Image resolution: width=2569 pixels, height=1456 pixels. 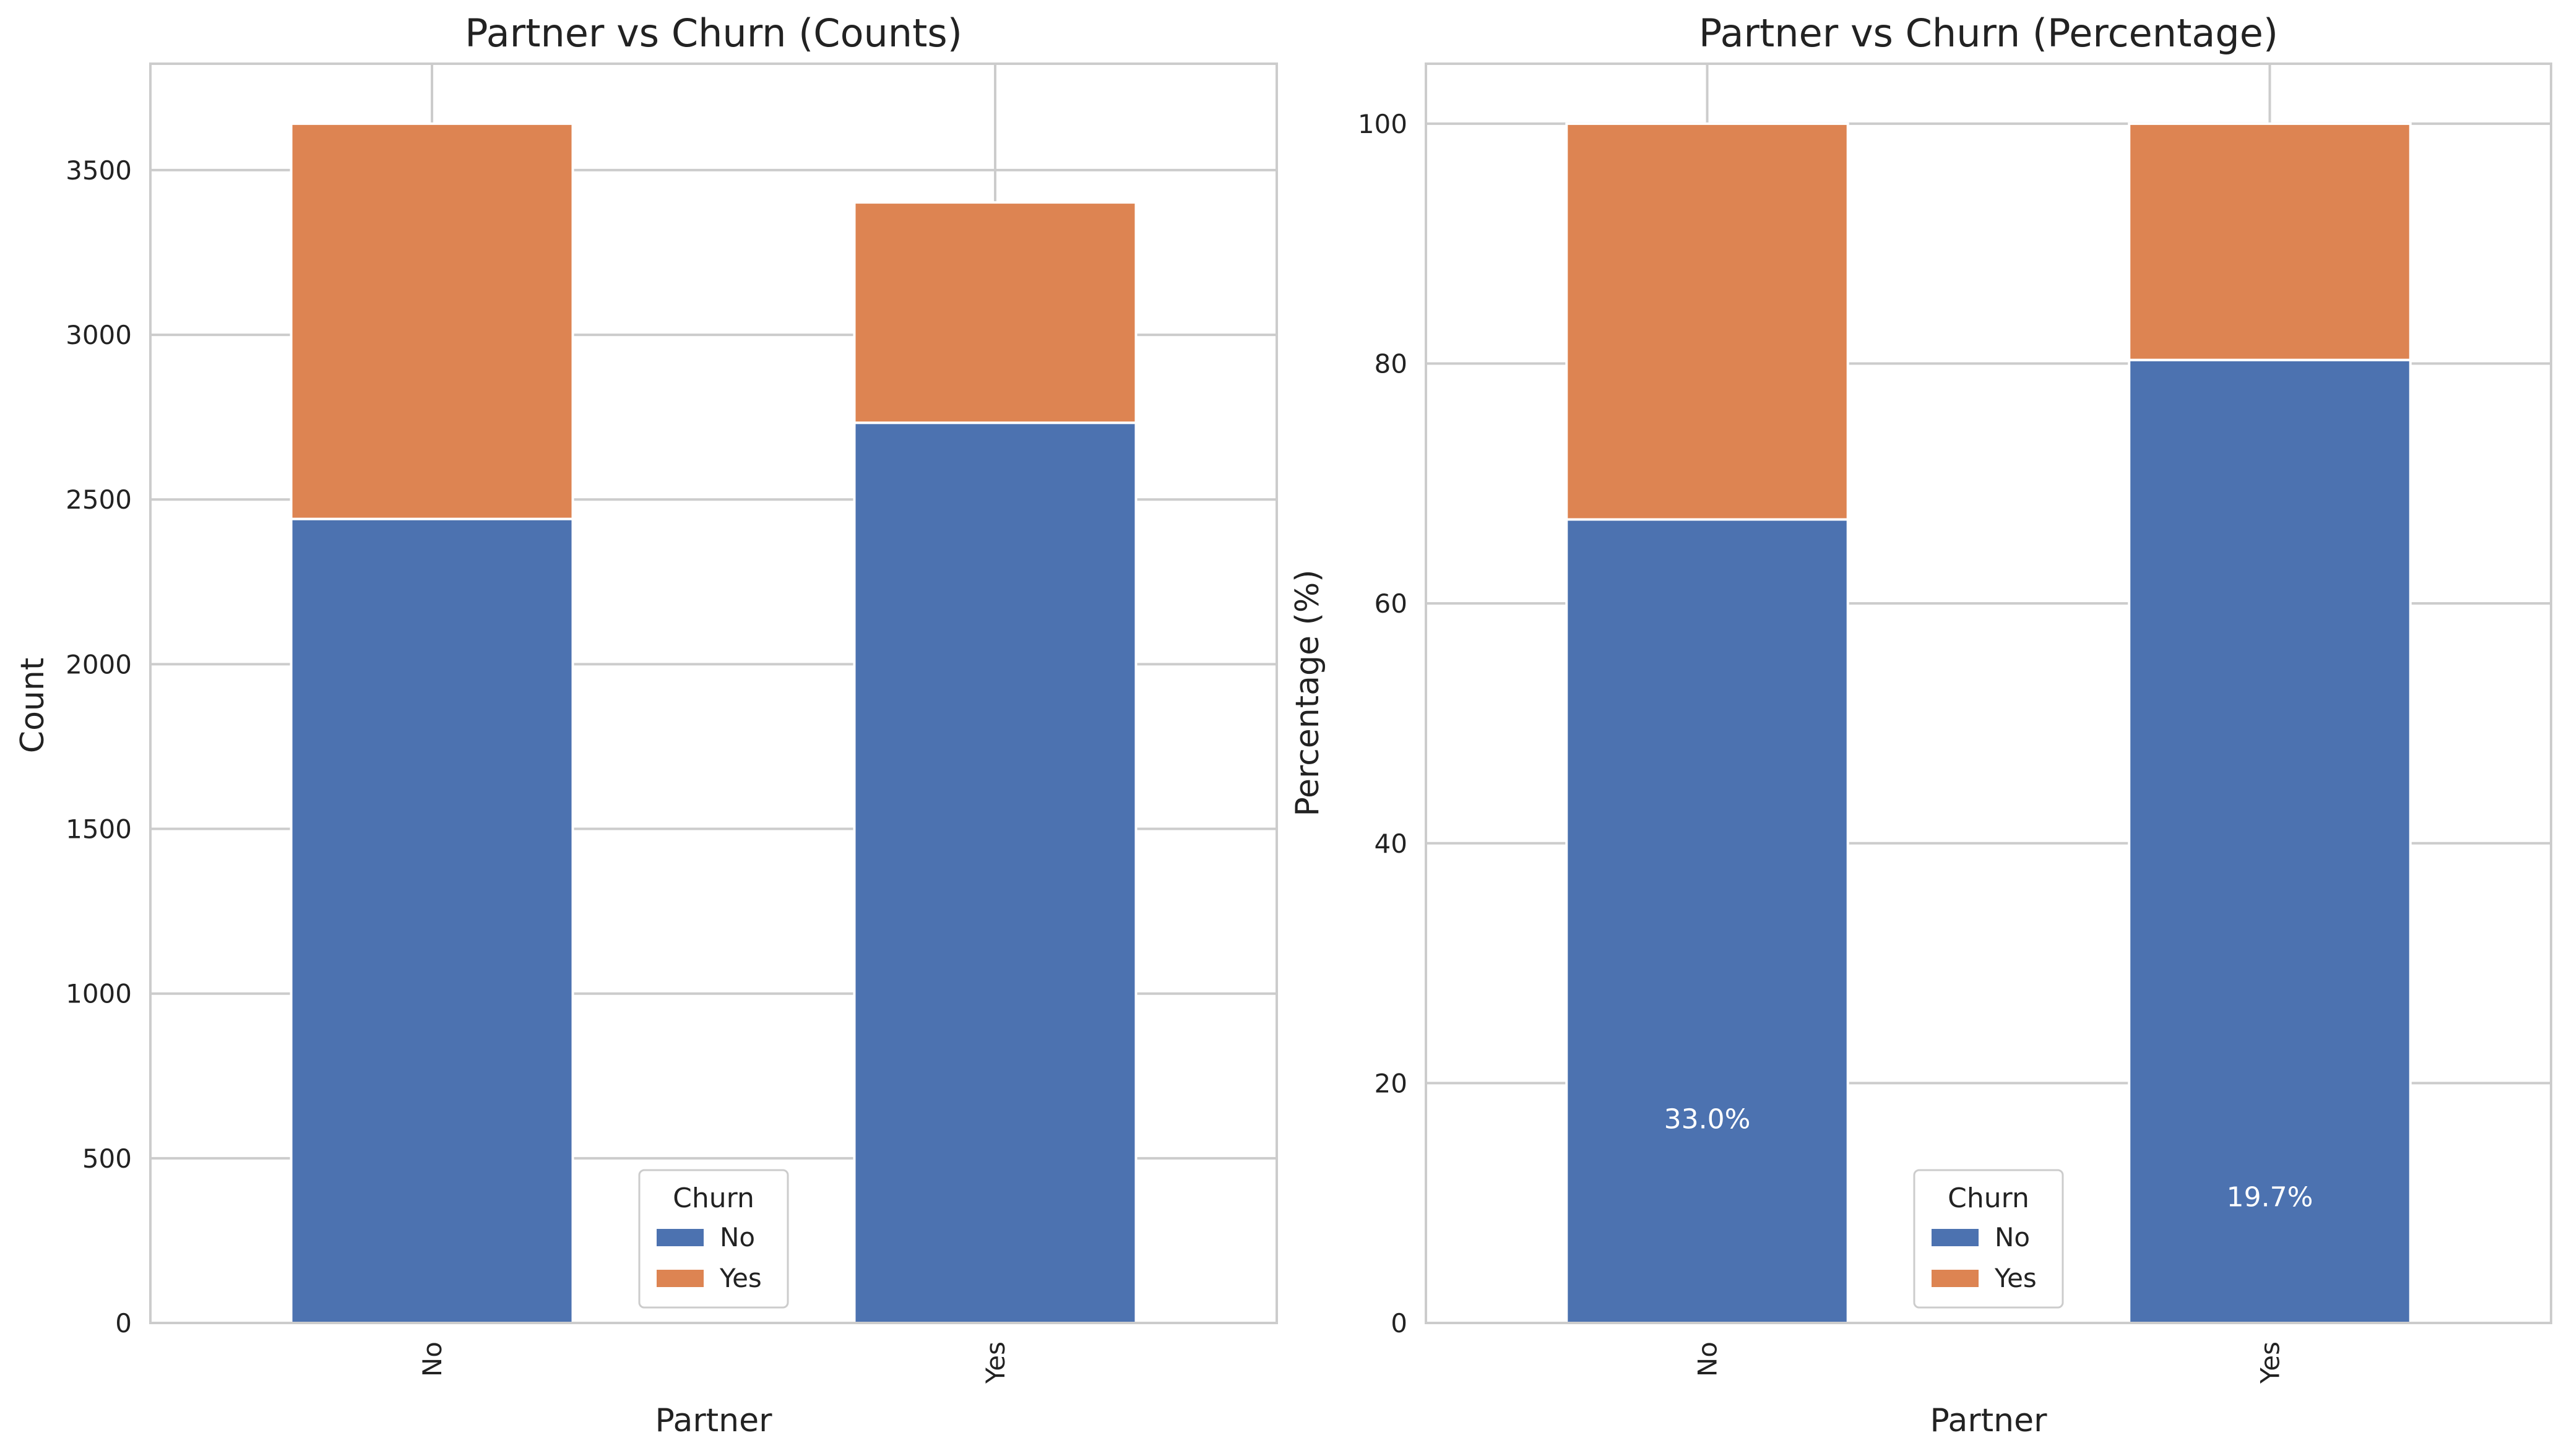 What do you see at coordinates (107, 1159) in the screenshot?
I see `counts-ytick-label: 500` at bounding box center [107, 1159].